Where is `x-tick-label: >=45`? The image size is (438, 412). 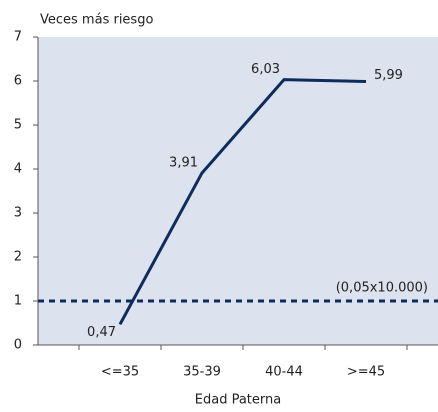 x-tick-label: >=45 is located at coordinates (366, 372).